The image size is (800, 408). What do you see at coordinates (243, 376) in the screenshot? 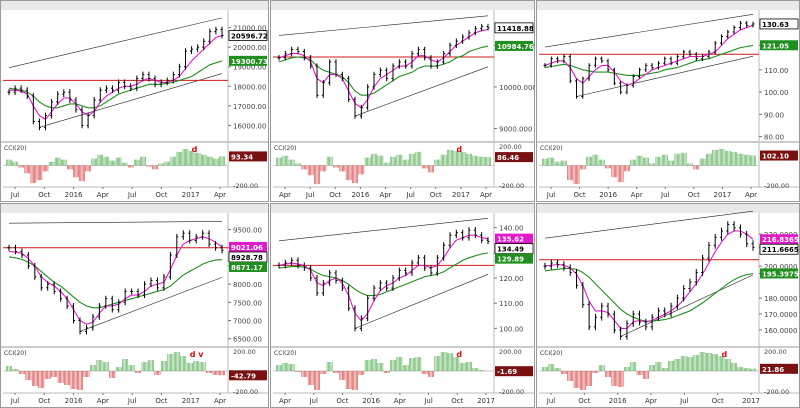
I see `cci-value-label: -42.79` at bounding box center [243, 376].